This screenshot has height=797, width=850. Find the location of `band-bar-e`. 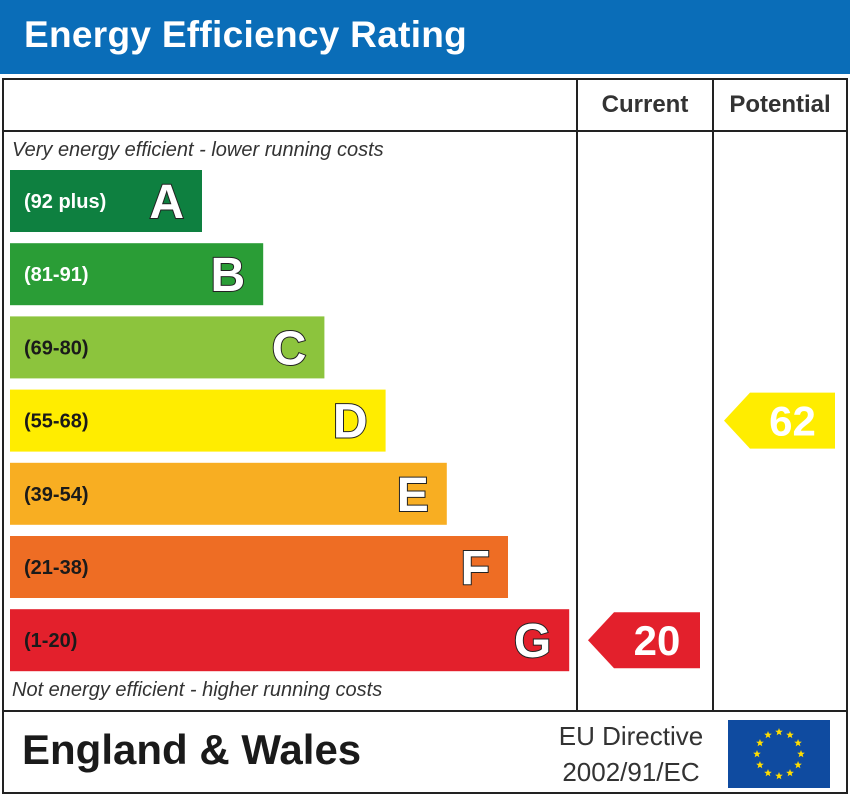

band-bar-e is located at coordinates (228, 493).